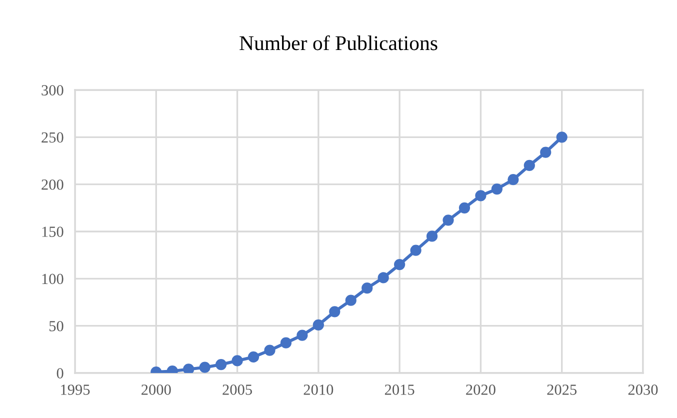 The image size is (677, 418). Describe the element at coordinates (75, 389) in the screenshot. I see `x-tick-label: 1995` at that location.